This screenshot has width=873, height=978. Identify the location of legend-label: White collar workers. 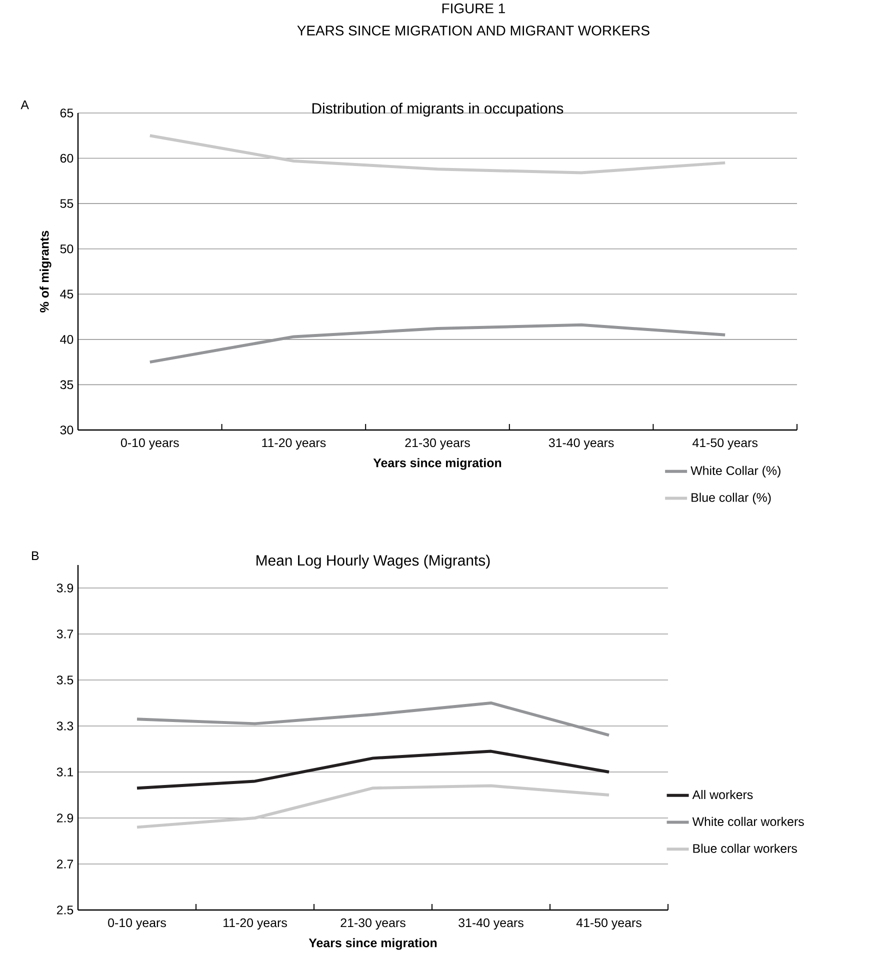
(748, 821).